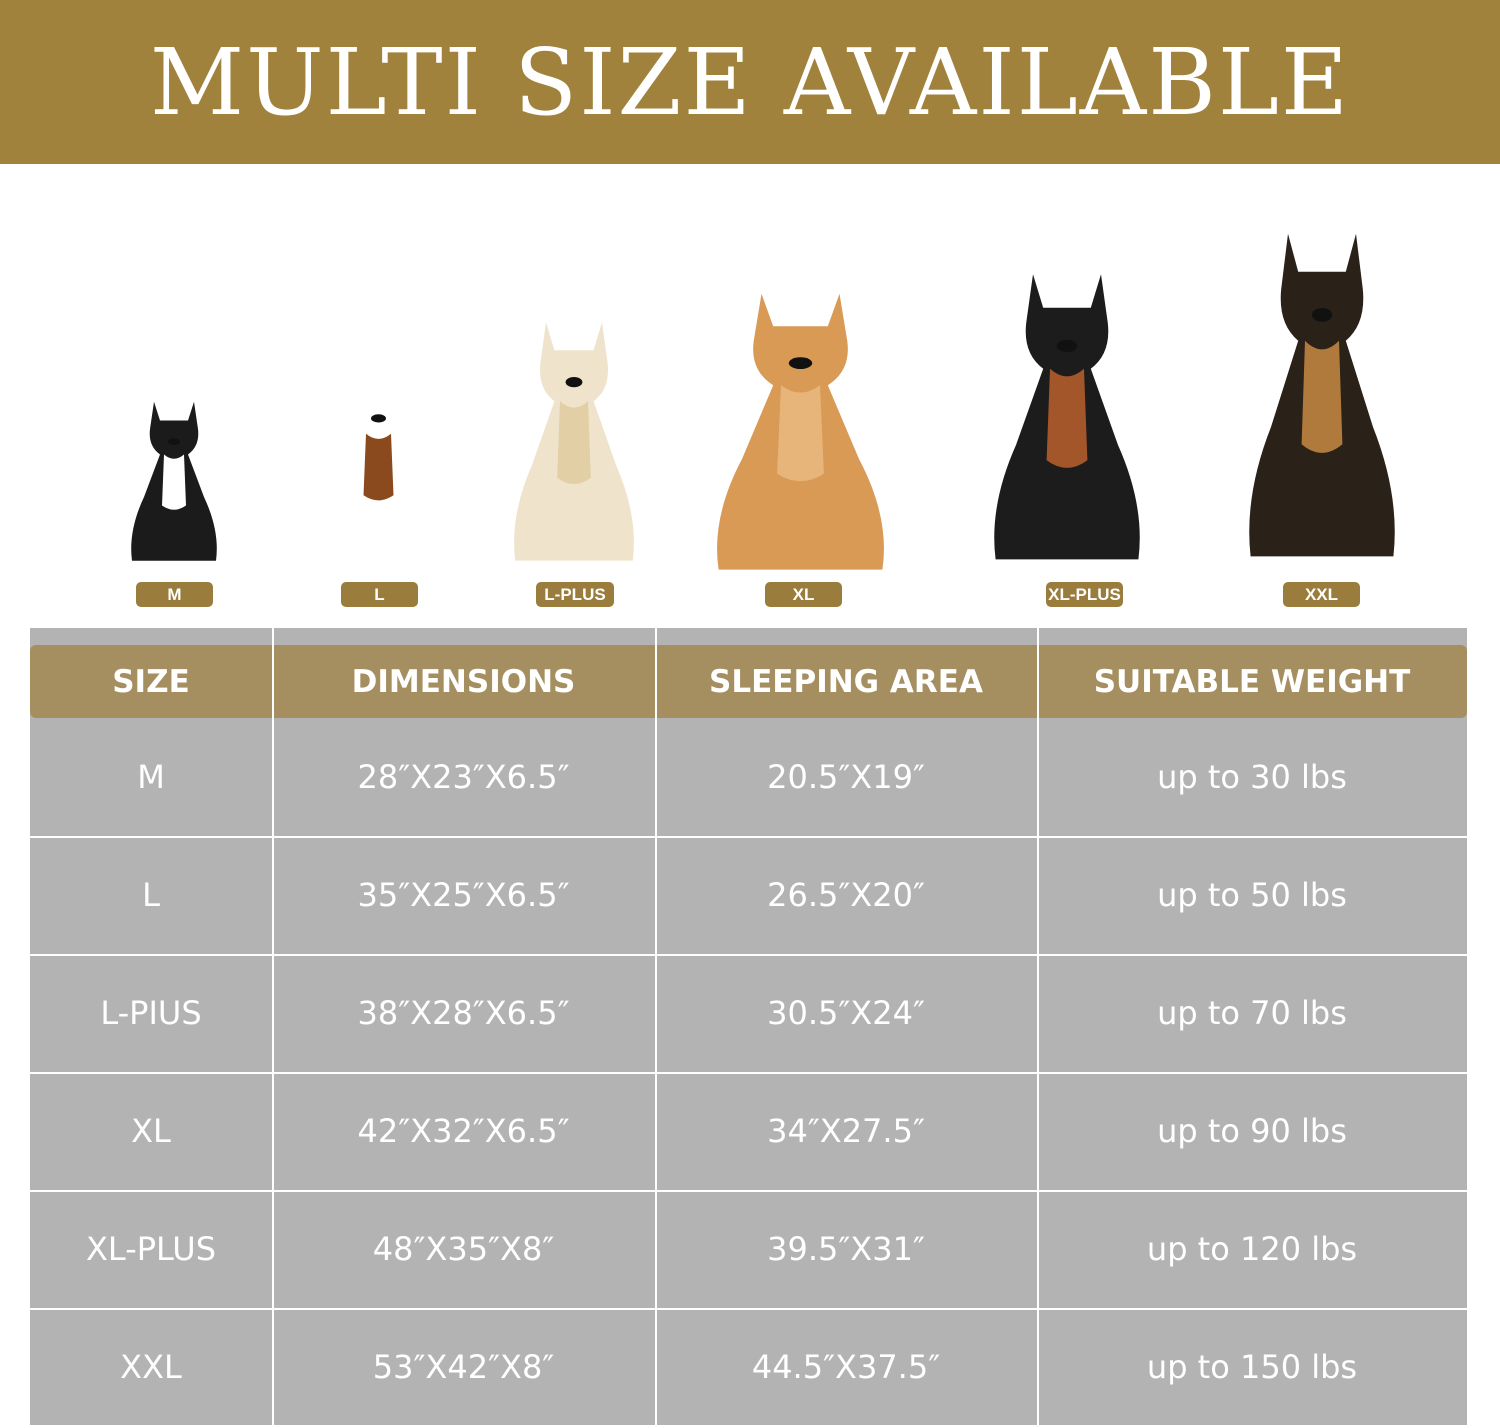 This screenshot has width=1500, height=1428. What do you see at coordinates (574, 439) in the screenshot?
I see `golden-retriever-light-image` at bounding box center [574, 439].